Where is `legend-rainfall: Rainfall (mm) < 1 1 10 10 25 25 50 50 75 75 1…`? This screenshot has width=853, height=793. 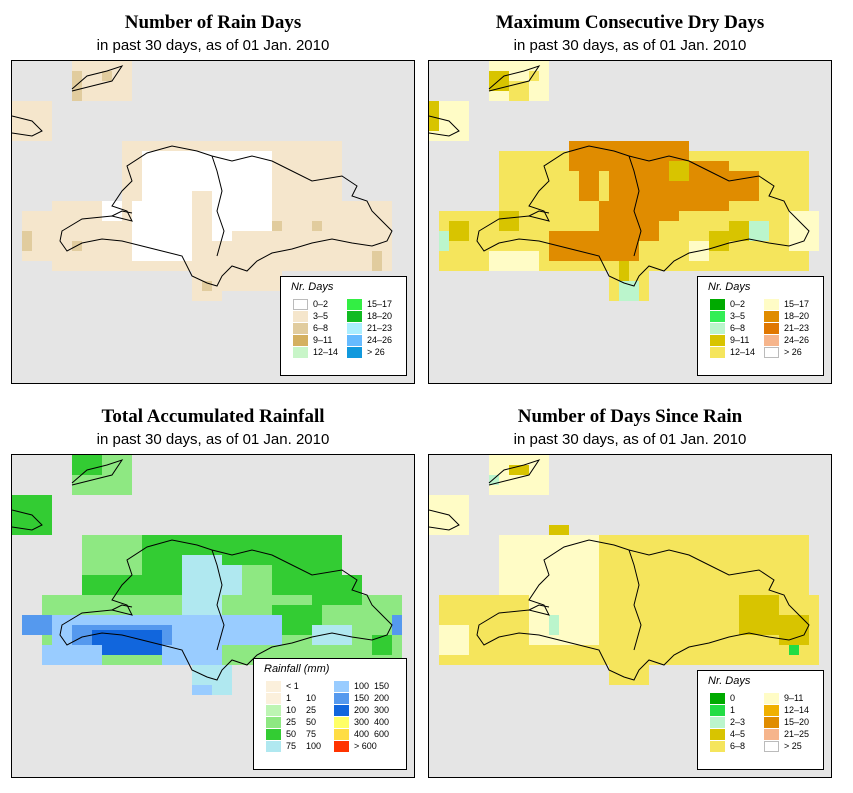 legend-rainfall: Rainfall (mm) < 1 1 10 10 25 25 50 50 75 75 1… is located at coordinates (330, 714).